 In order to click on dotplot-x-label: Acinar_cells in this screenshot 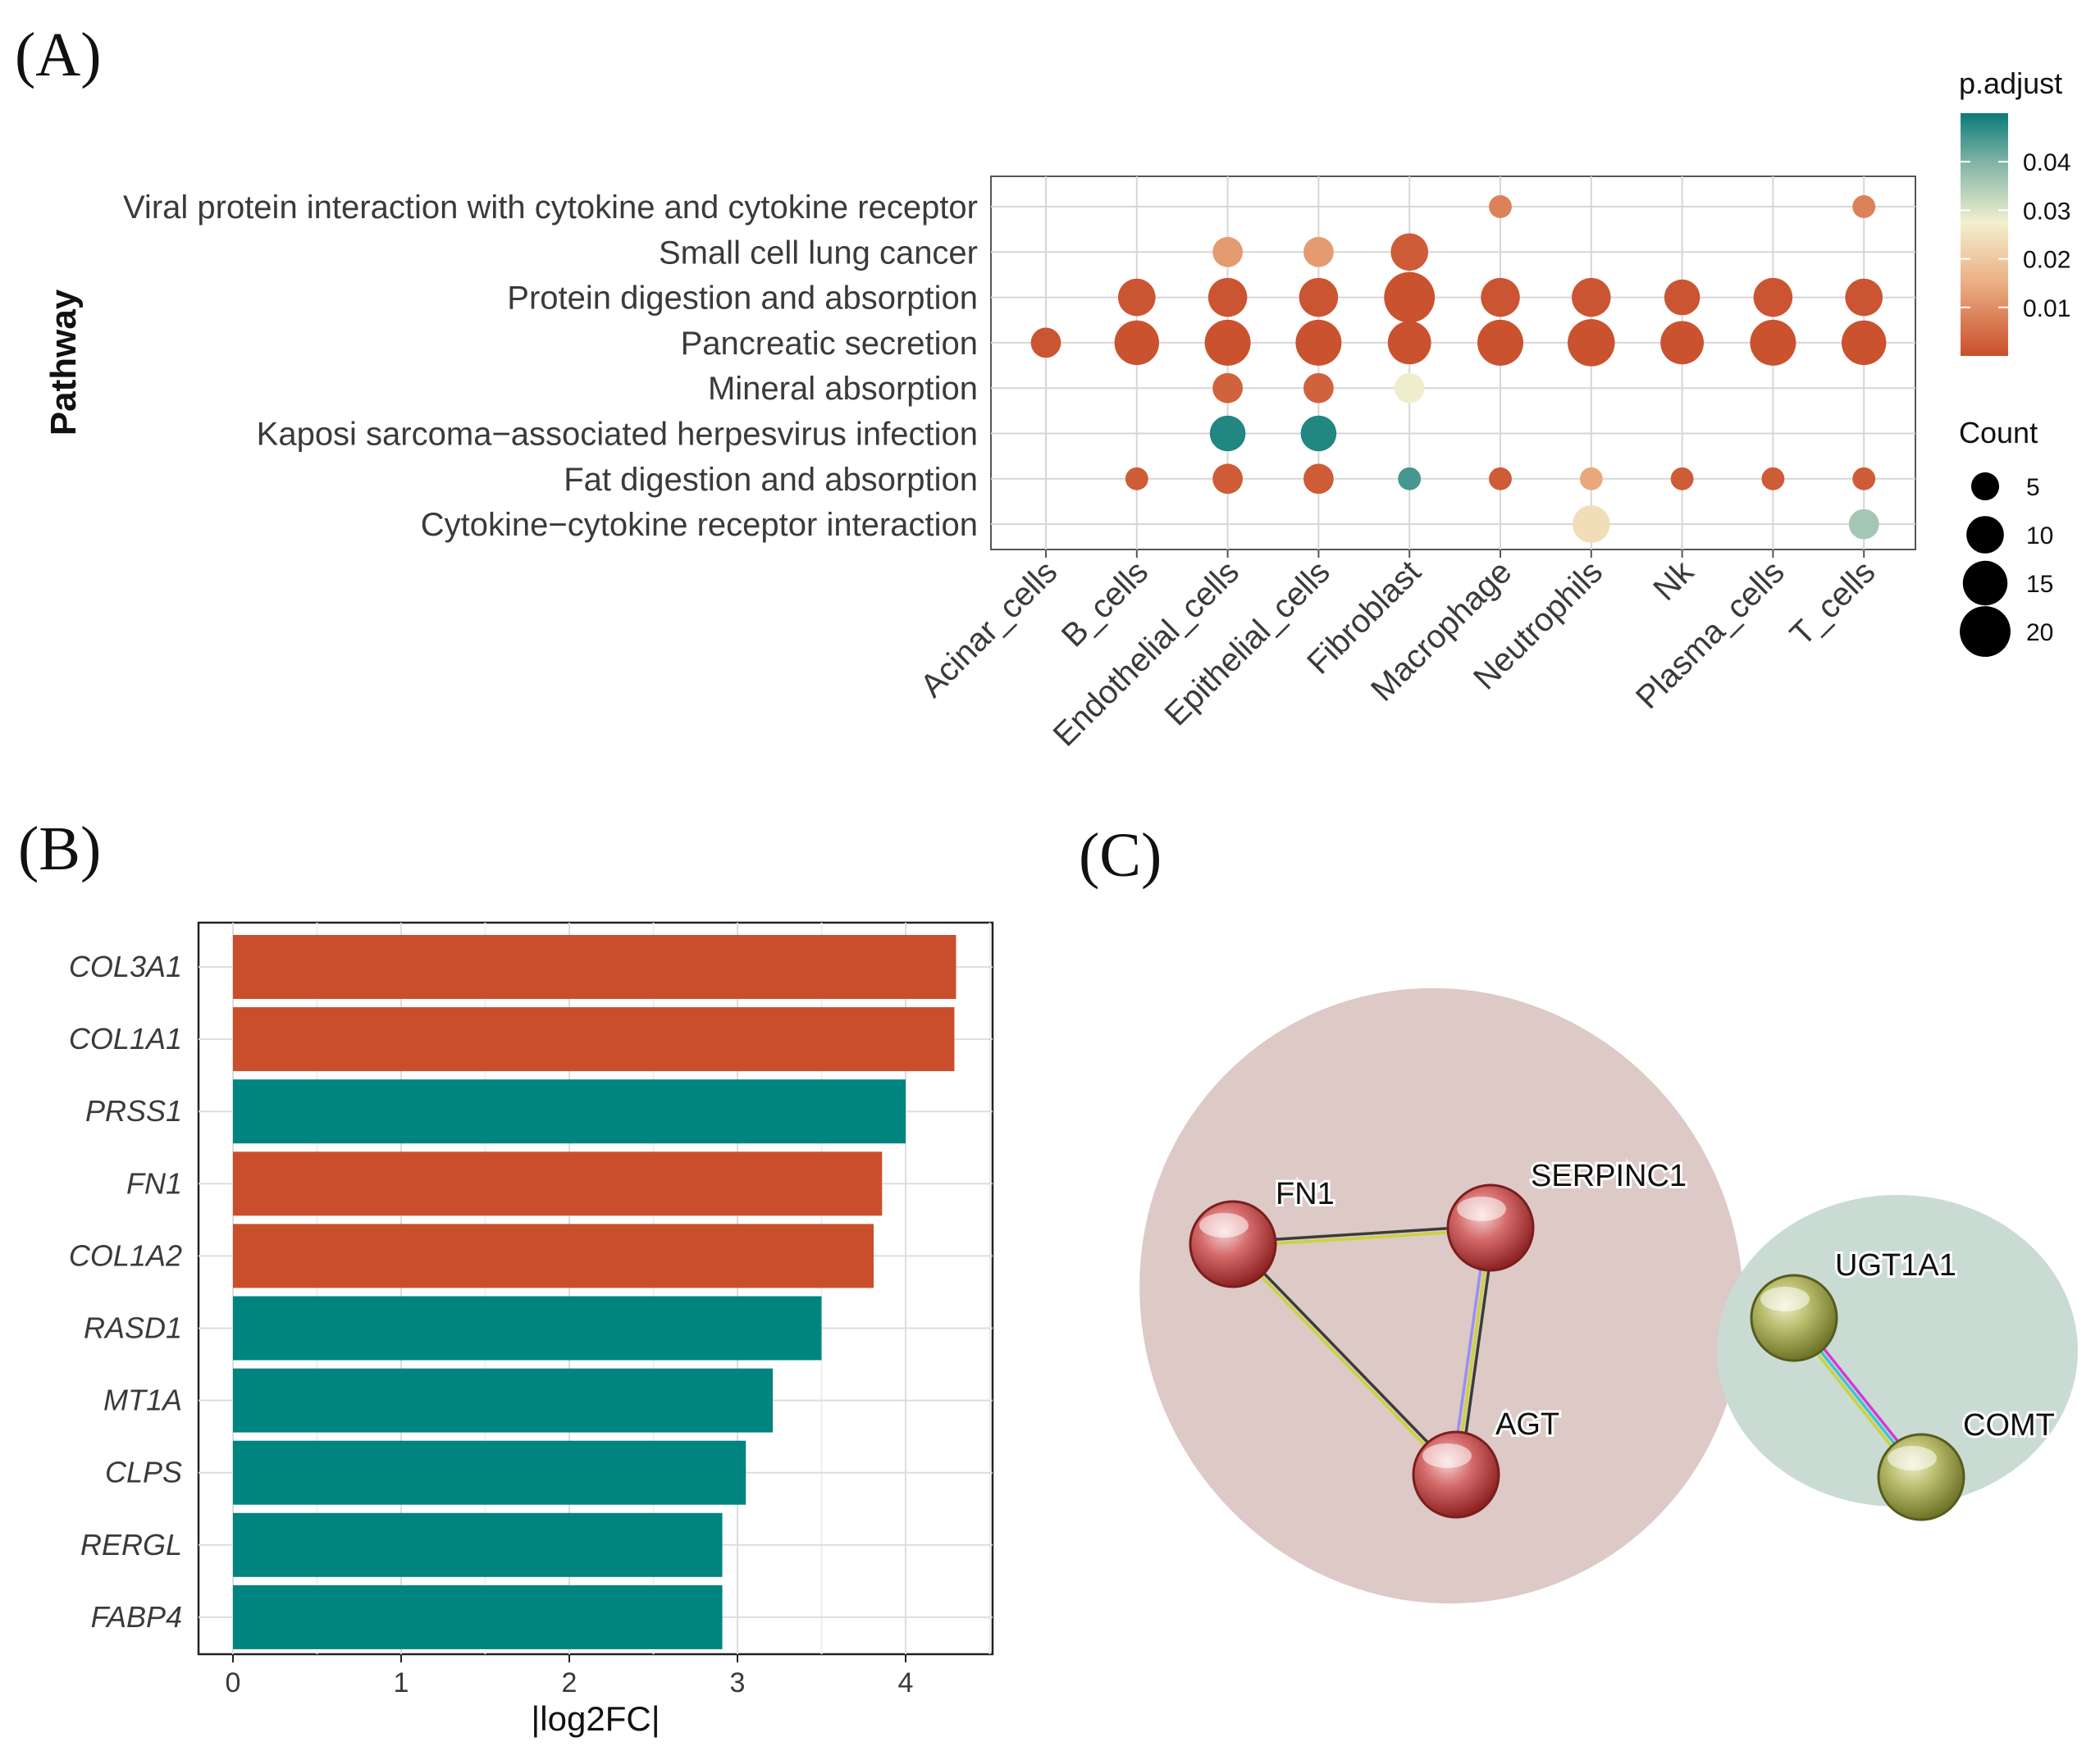, I will do `click(989, 629)`.